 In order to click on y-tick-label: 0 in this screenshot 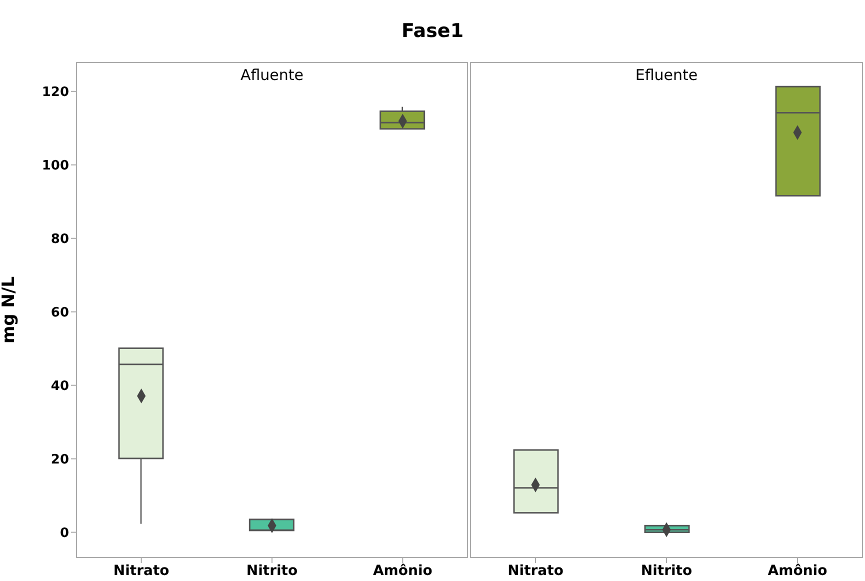, I will do `click(64, 533)`.